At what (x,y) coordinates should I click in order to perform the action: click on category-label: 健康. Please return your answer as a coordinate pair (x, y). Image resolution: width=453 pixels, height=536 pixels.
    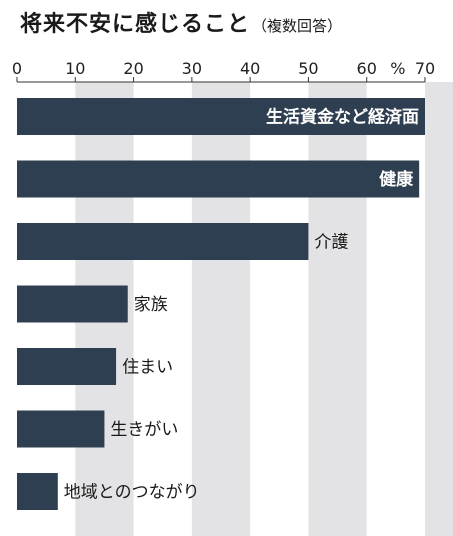
    Looking at the image, I should click on (396, 179).